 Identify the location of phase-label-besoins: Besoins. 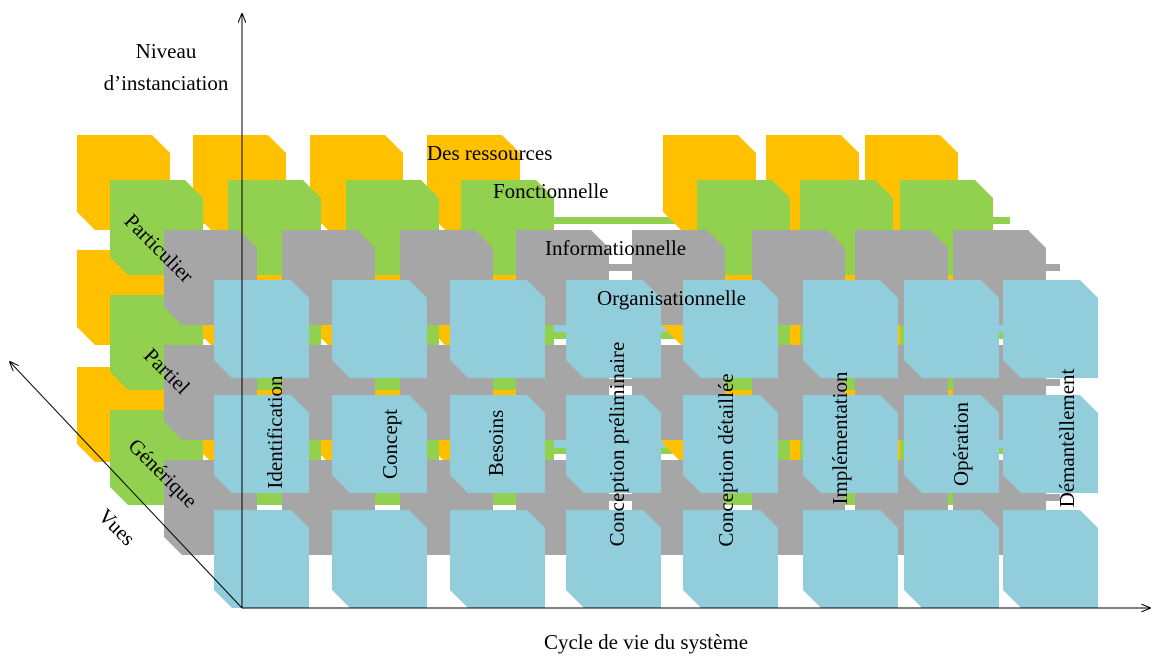
(496, 443).